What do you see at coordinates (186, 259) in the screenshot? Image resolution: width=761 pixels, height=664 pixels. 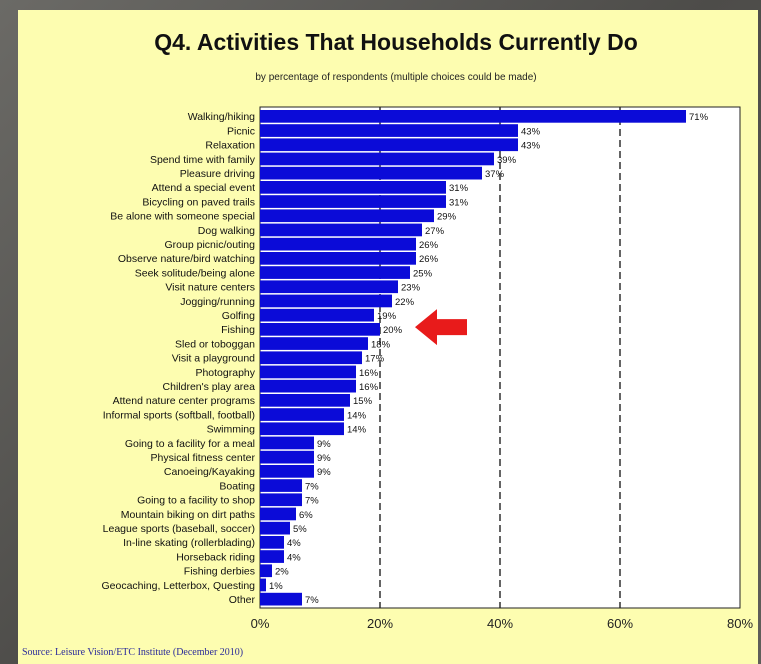 I see `category-label: Observe nature/bird watching` at bounding box center [186, 259].